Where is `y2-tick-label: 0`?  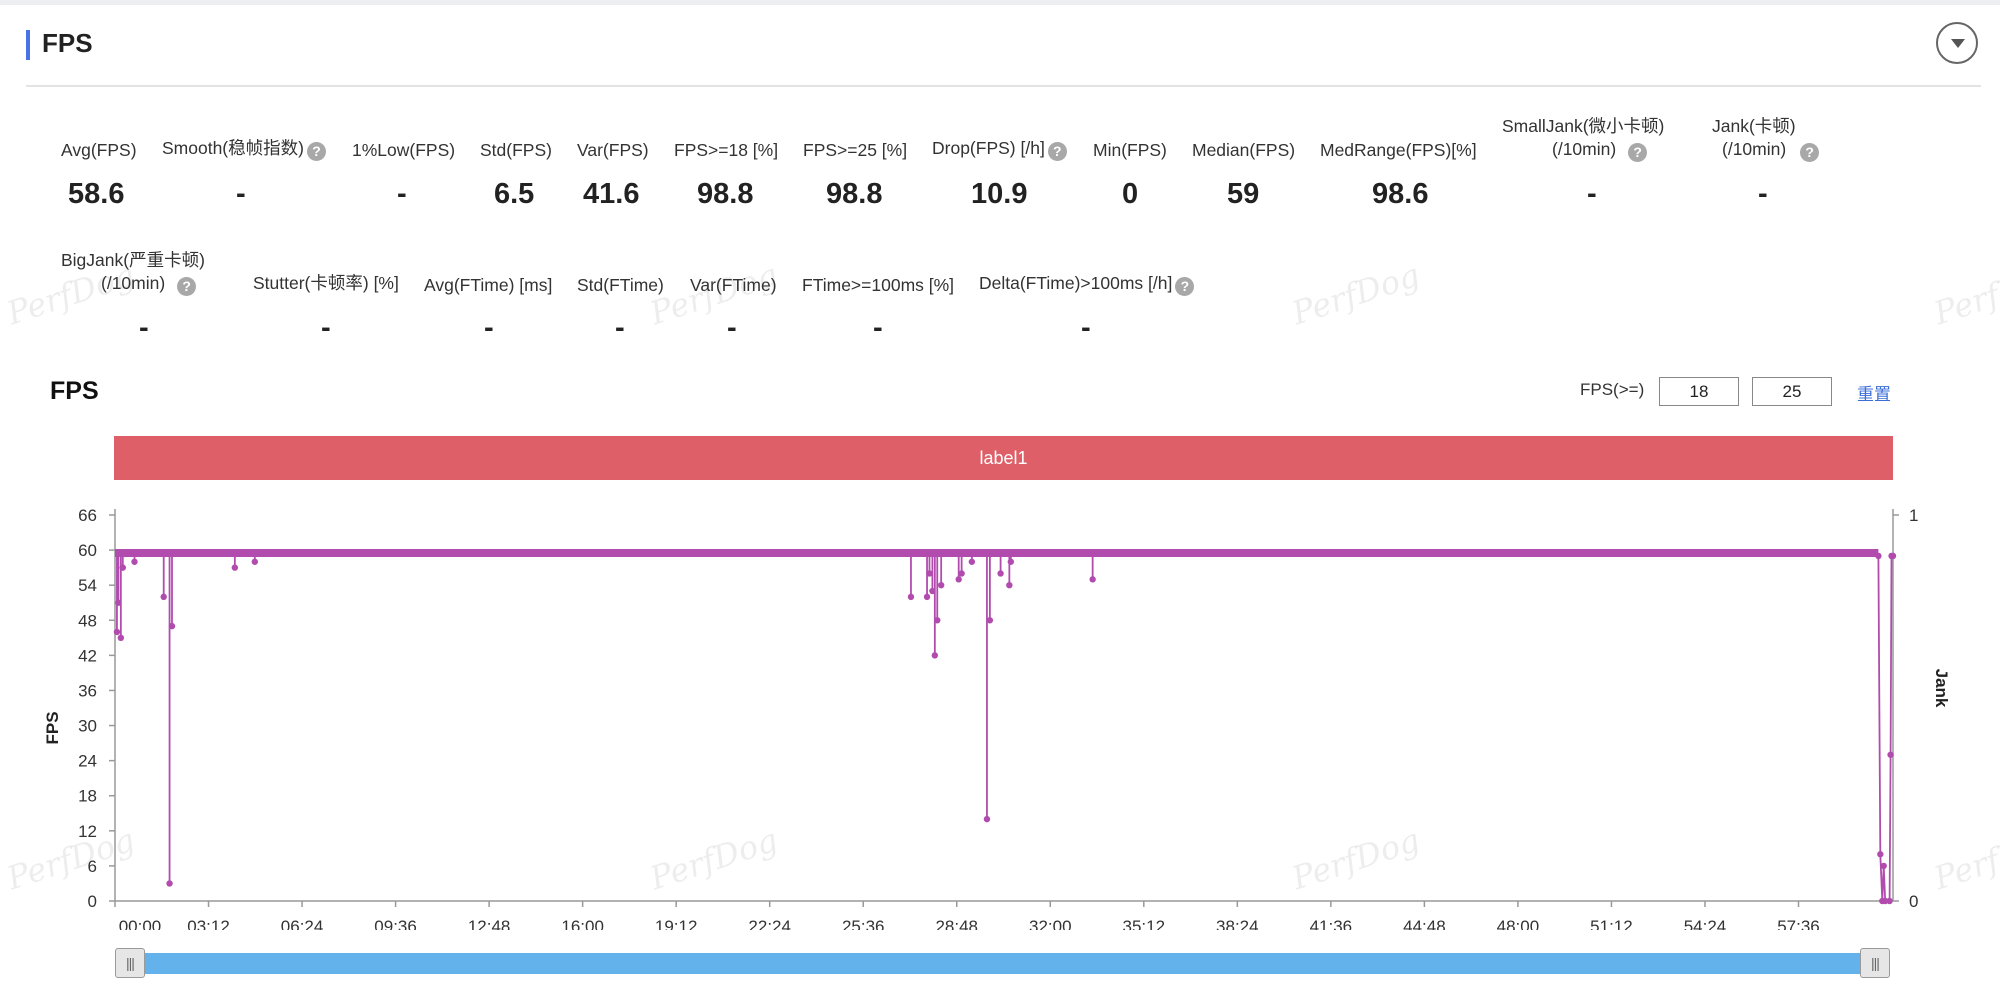
y2-tick-label: 0 is located at coordinates (1913, 901).